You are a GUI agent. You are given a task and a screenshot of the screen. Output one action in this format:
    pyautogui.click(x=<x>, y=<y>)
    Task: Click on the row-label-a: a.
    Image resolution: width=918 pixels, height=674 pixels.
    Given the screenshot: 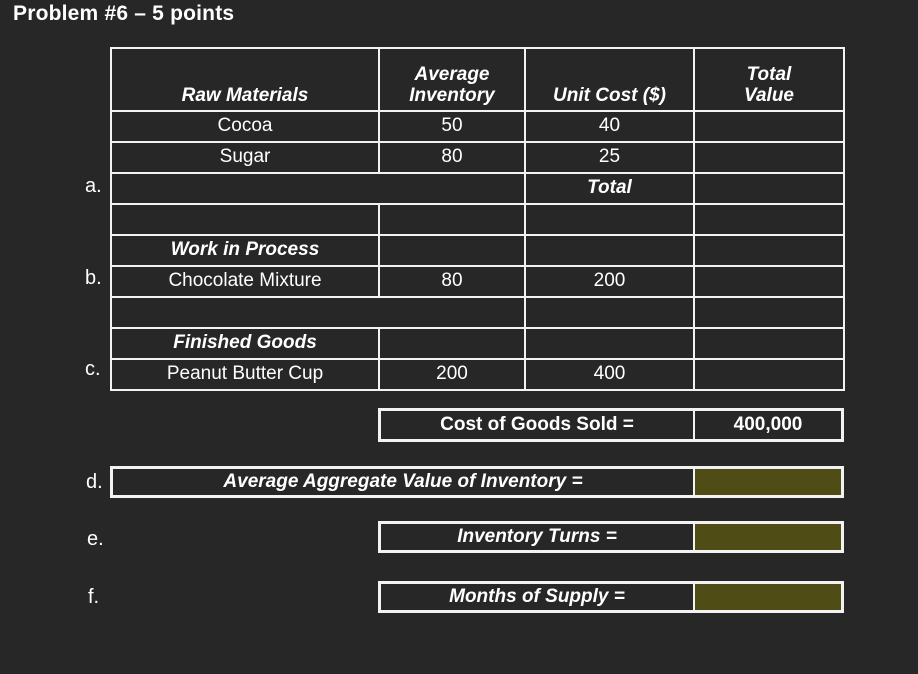 What is the action you would take?
    pyautogui.click(x=93, y=186)
    